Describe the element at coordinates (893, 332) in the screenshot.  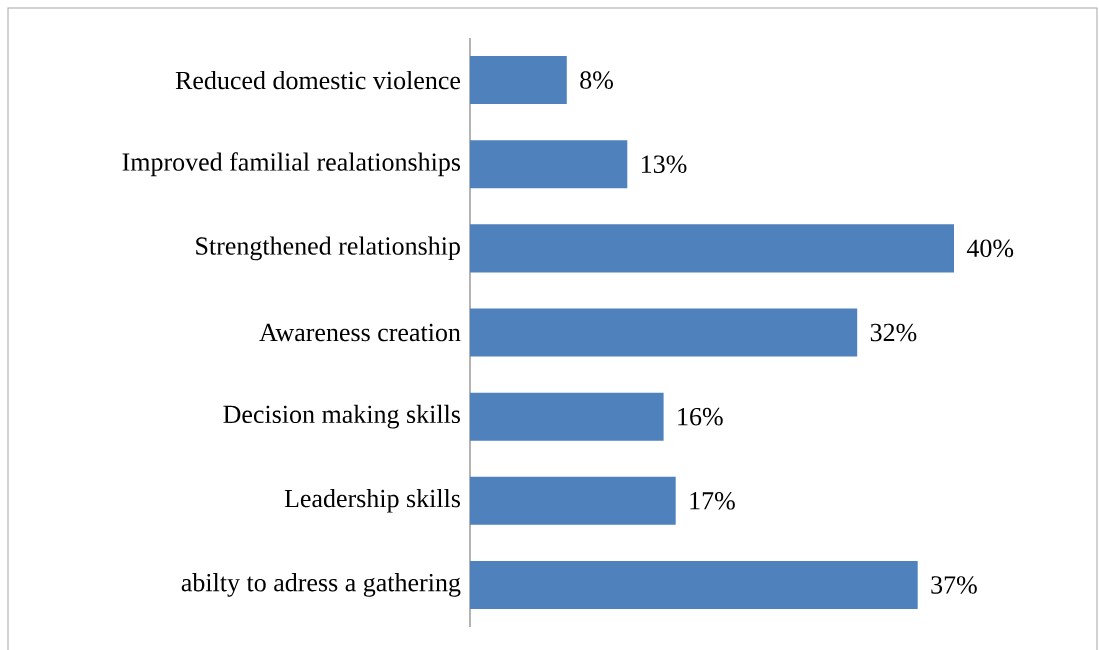
I see `data-label: 32%` at that location.